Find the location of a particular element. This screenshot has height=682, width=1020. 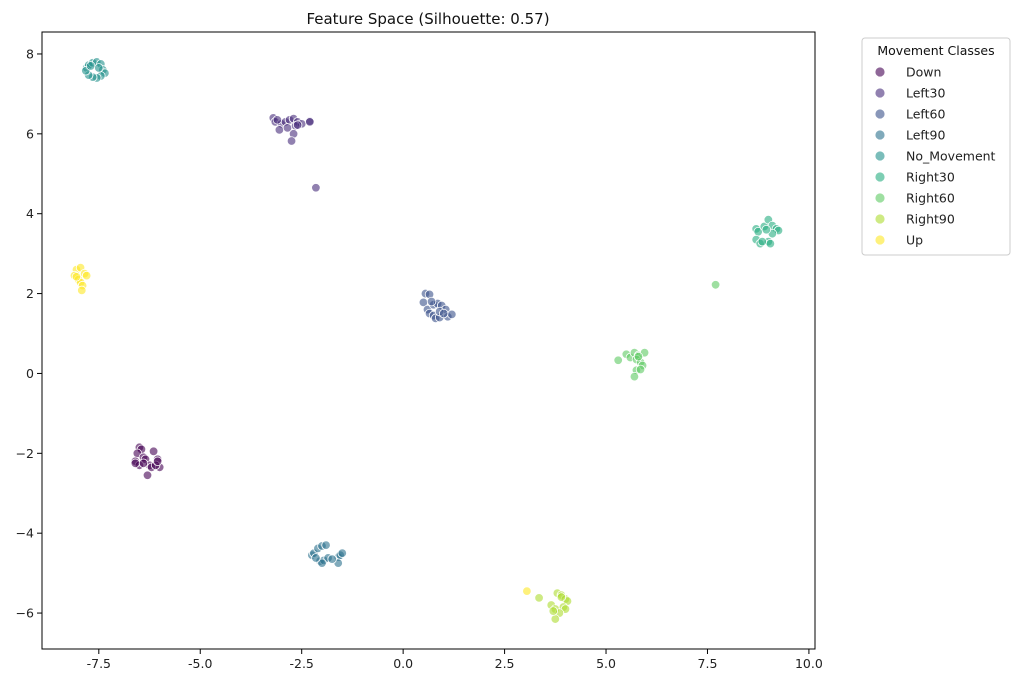

series-left90 is located at coordinates (327, 554).